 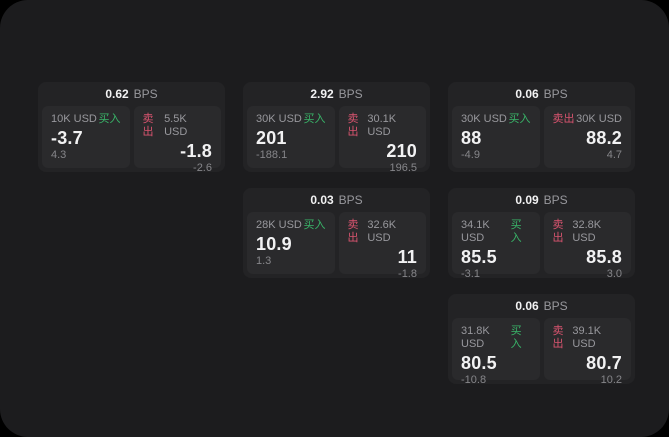 I want to click on sell-price: 88.2, so click(x=604, y=138).